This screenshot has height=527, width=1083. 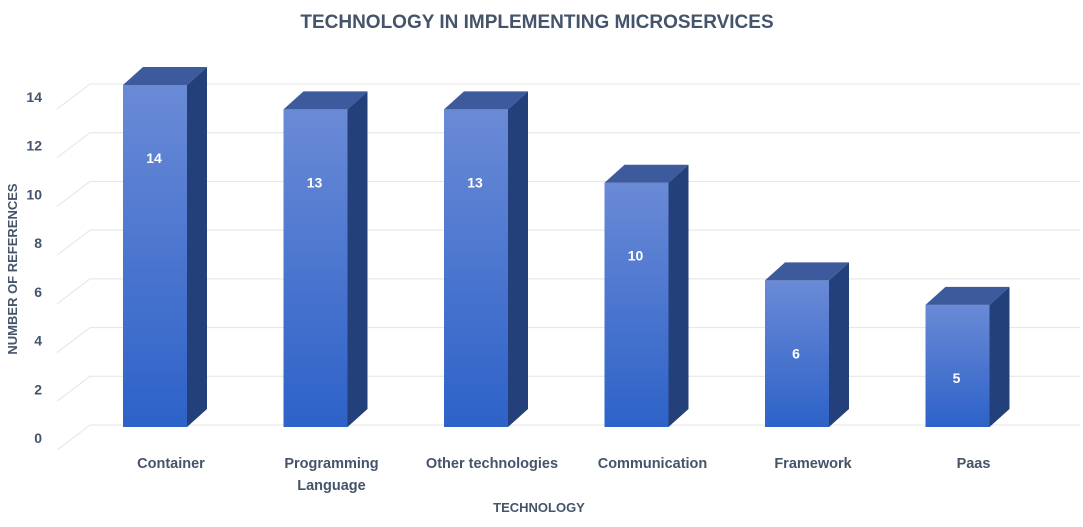 I want to click on y-tick-label: 0, so click(x=38, y=438).